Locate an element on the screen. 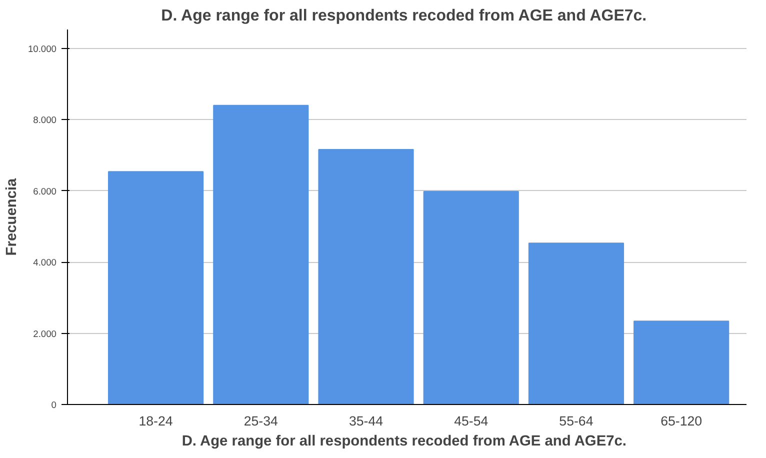 The image size is (766, 458). x-tick-label: 45-54 is located at coordinates (471, 421).